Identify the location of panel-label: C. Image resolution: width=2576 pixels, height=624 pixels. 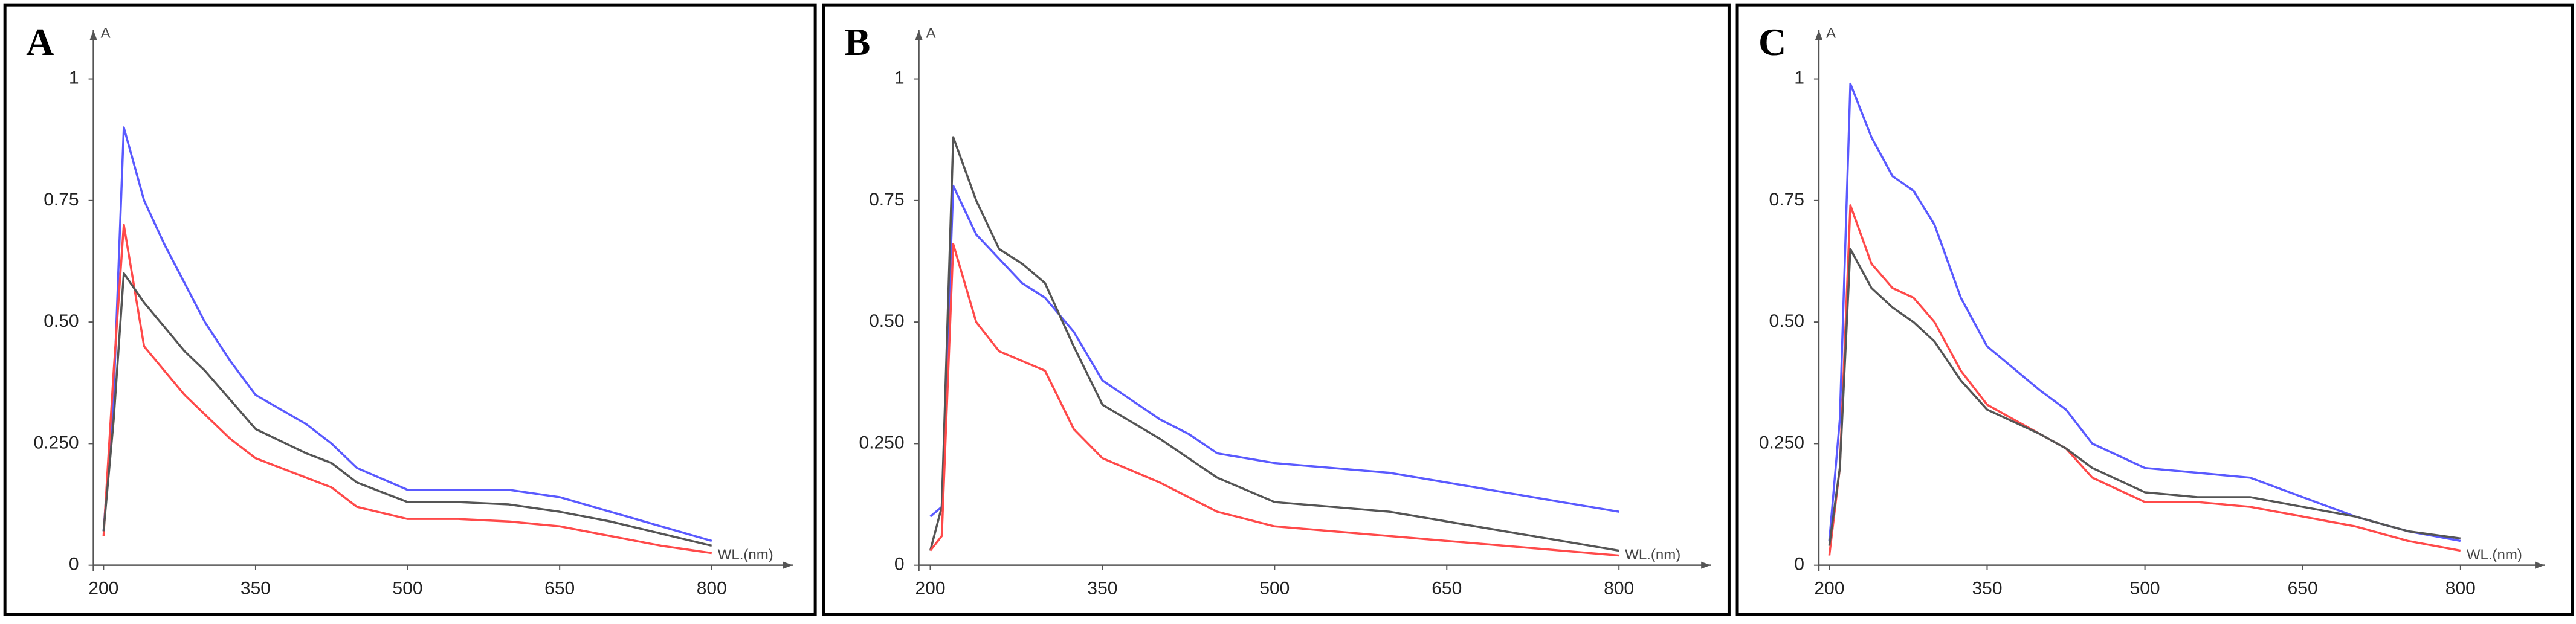
(1772, 42).